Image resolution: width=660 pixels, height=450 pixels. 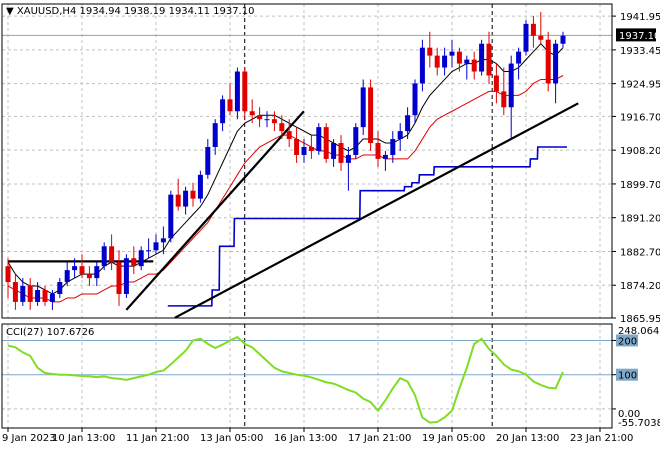 I want to click on x-tick-label: 19 Jan 05:00, so click(x=453, y=438).